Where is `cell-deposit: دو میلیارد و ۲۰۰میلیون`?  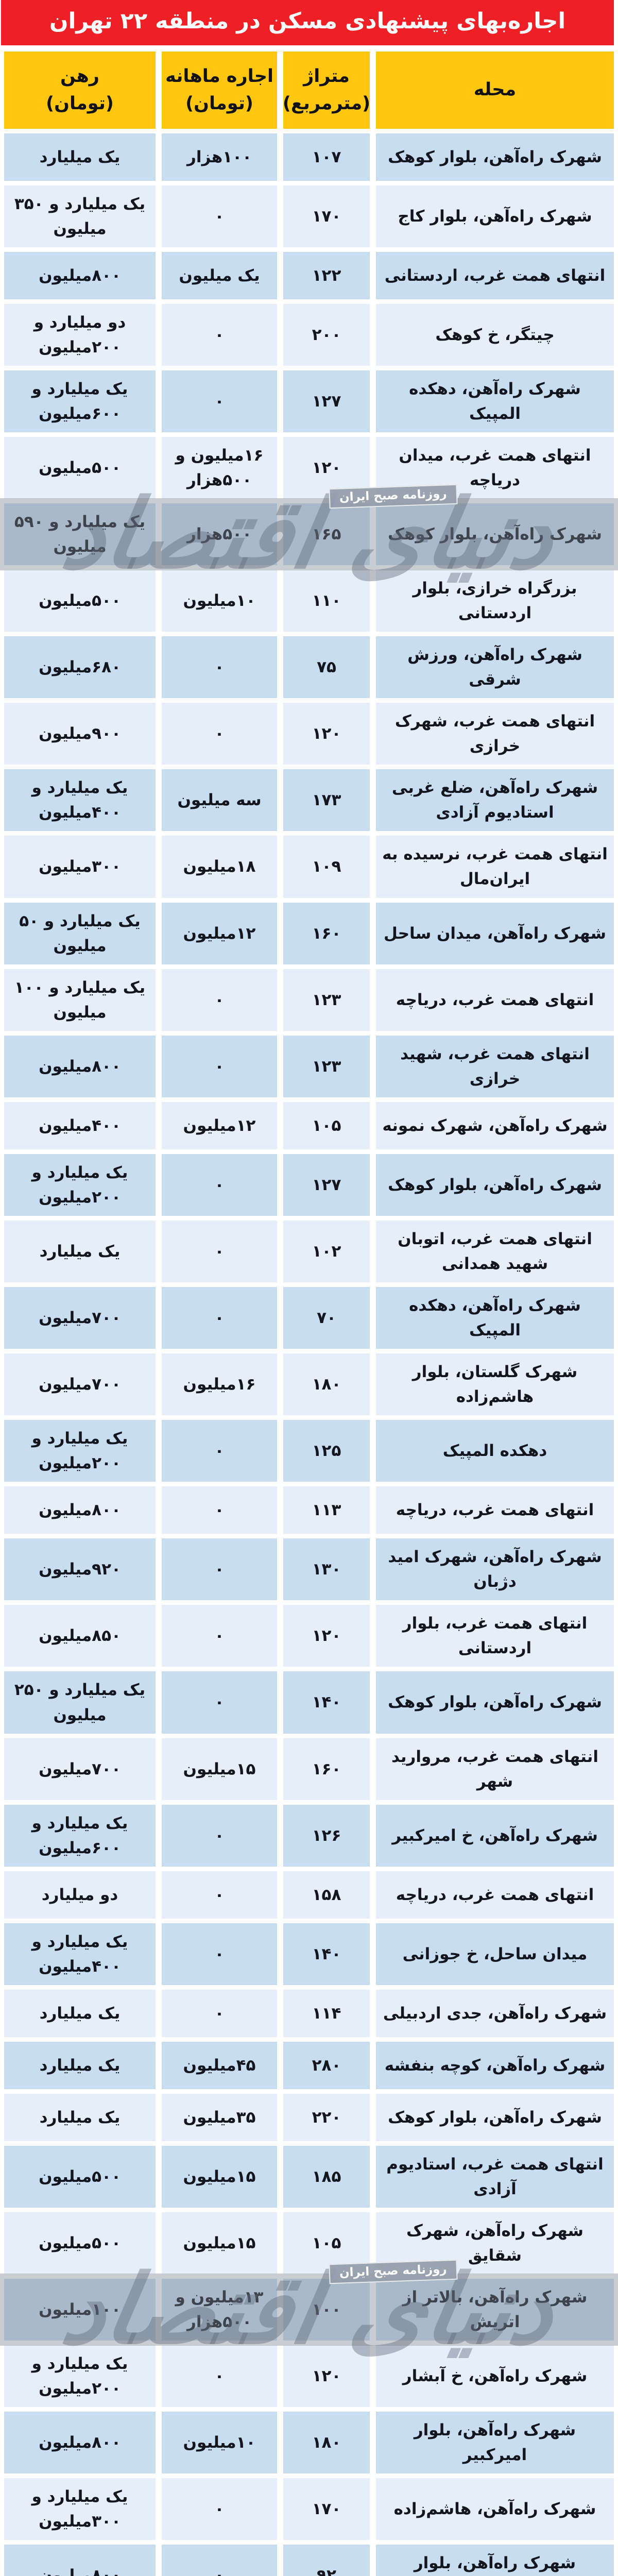
cell-deposit: دو میلیارد و ۲۰۰میلیون is located at coordinates (80, 334).